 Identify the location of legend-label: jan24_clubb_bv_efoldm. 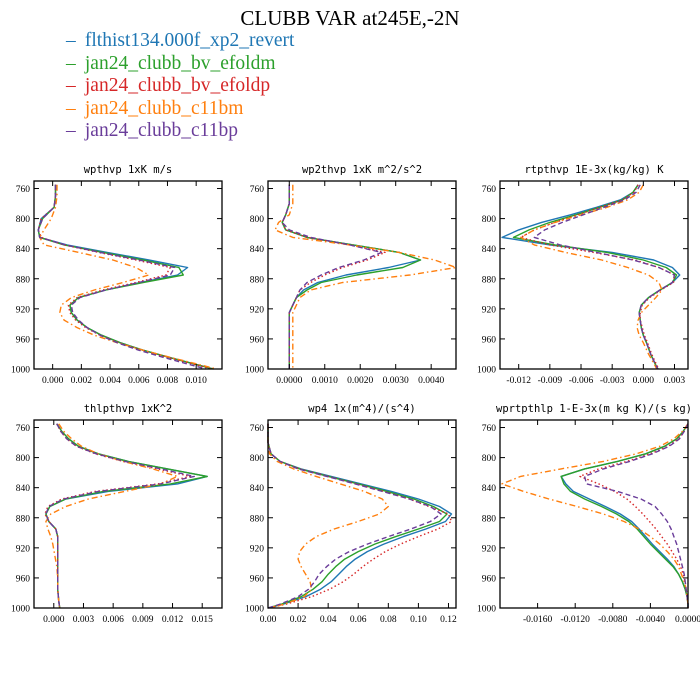
(180, 63).